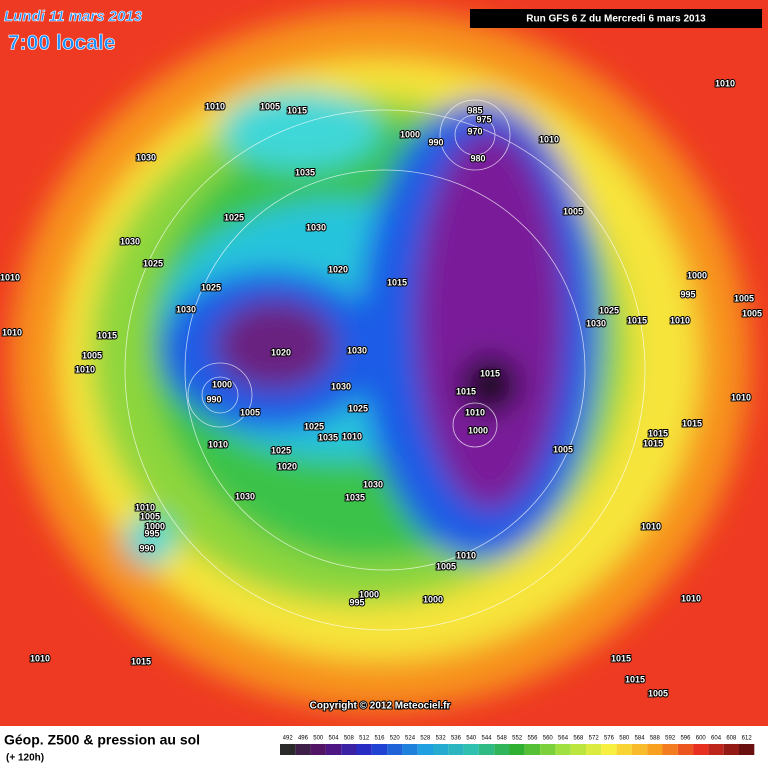 Image resolution: width=768 pixels, height=773 pixels. Describe the element at coordinates (655, 739) in the screenshot. I see `scale-label: 588` at that location.